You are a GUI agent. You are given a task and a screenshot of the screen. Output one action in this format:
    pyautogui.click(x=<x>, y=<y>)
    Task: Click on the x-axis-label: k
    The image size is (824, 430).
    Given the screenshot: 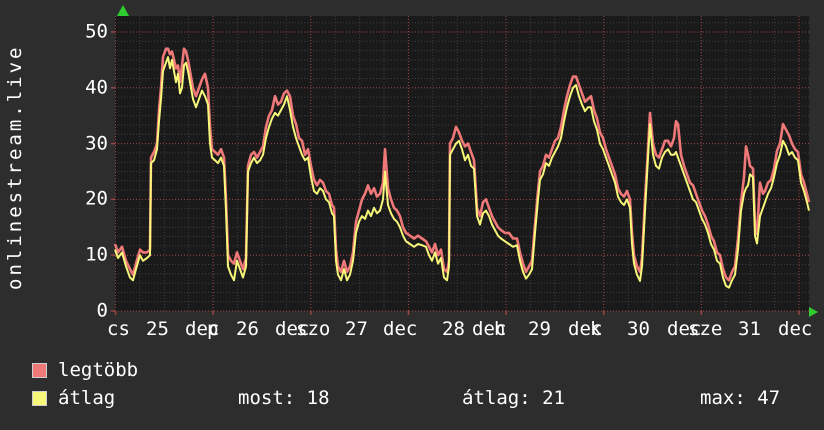 What is the action you would take?
    pyautogui.click(x=596, y=329)
    